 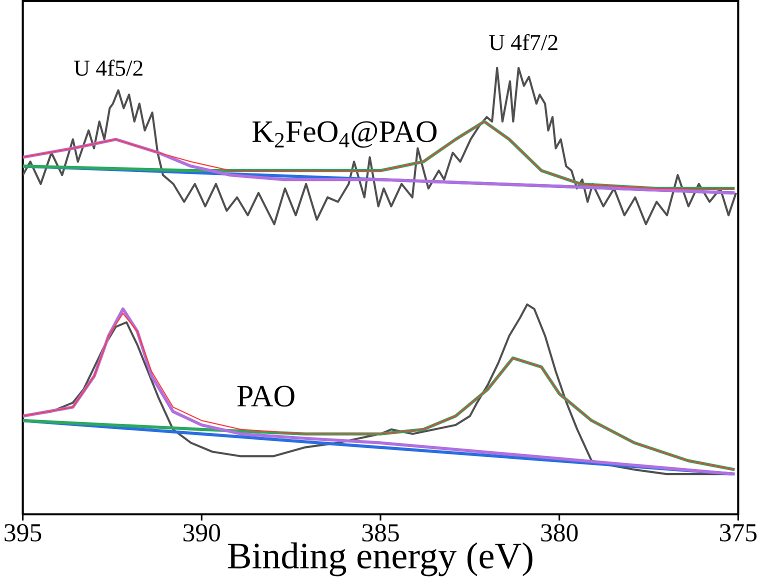 I want to click on text: U 4f7/2, so click(x=523, y=42).